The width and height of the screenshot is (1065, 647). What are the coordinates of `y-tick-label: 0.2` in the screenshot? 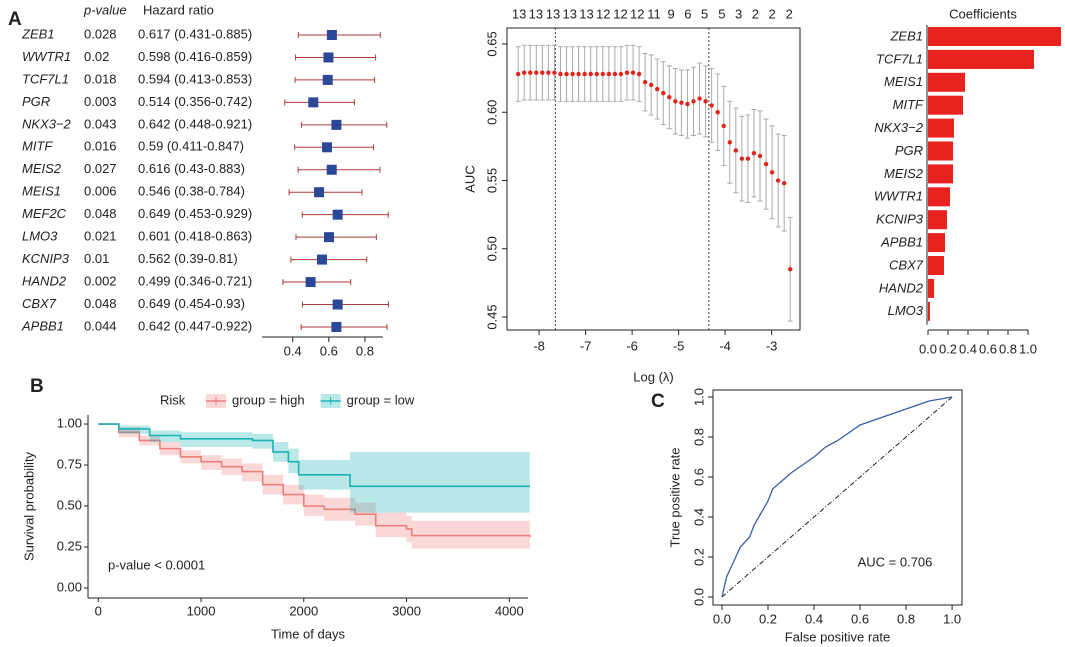 It's located at (698, 557).